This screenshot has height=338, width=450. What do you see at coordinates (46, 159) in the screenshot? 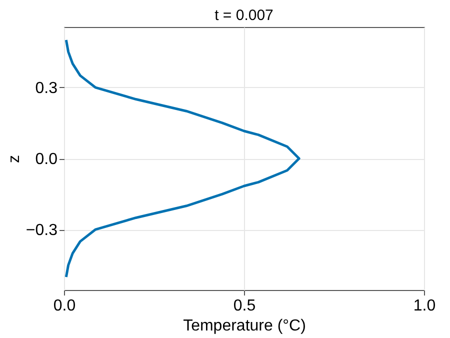
I see `y-tick-label: 0.0` at bounding box center [46, 159].